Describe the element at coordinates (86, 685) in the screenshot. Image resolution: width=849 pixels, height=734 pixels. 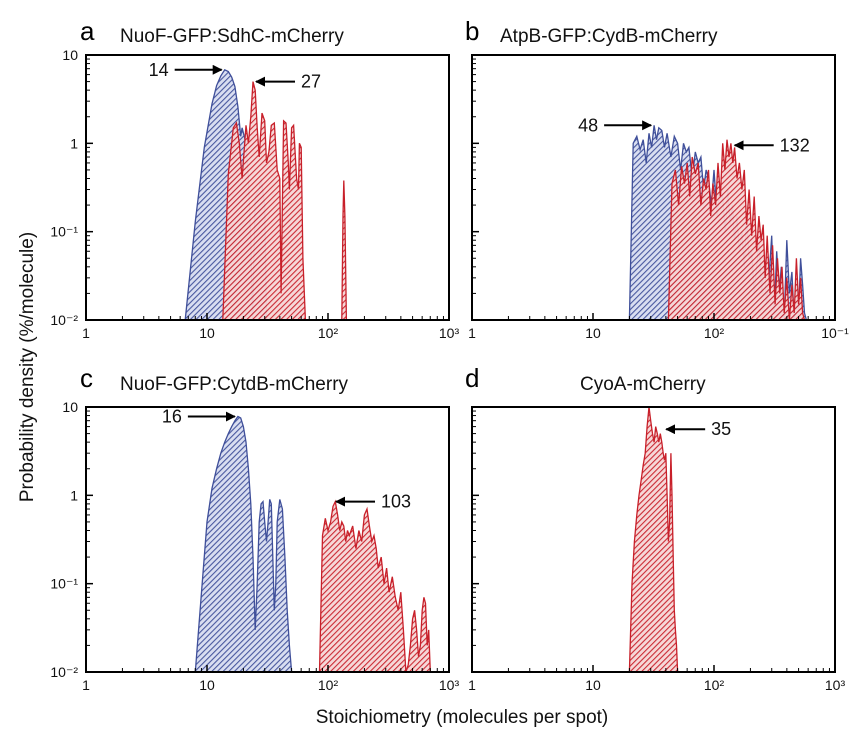
I see `panel-c-xtick-label: 1` at that location.